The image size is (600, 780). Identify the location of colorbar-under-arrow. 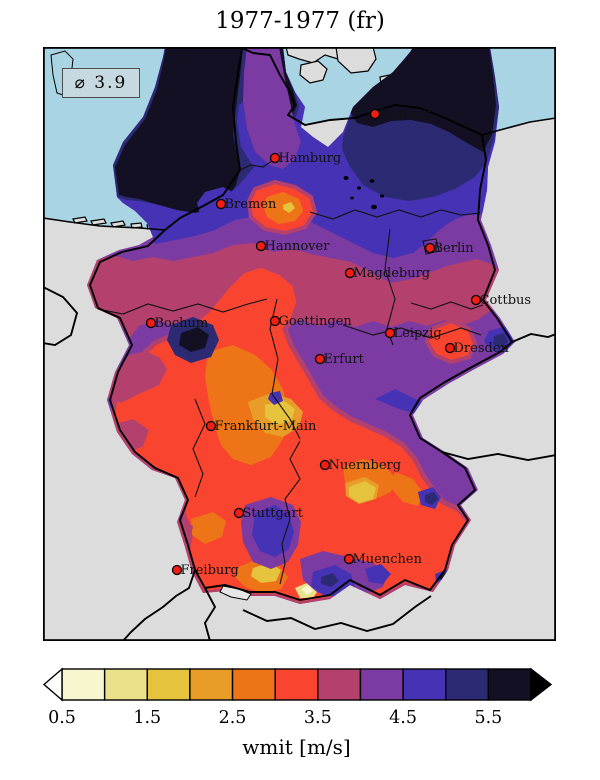
(52, 684).